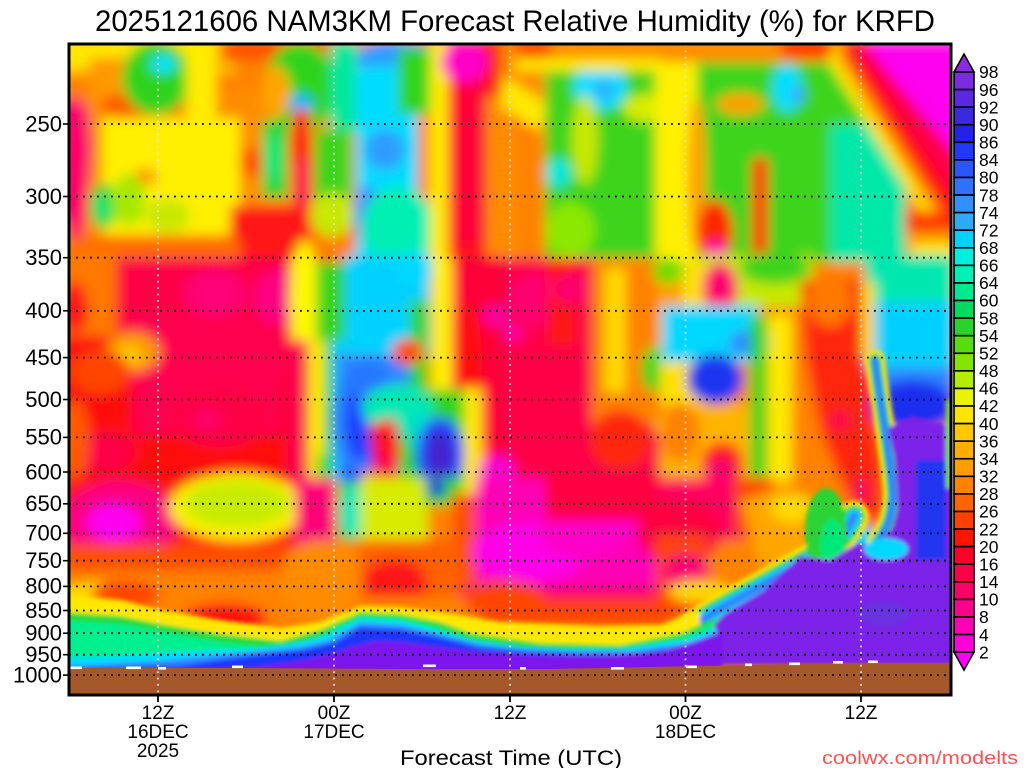 The height and width of the screenshot is (773, 1024). Describe the element at coordinates (989, 582) in the screenshot. I see `svg-text: 14` at that location.